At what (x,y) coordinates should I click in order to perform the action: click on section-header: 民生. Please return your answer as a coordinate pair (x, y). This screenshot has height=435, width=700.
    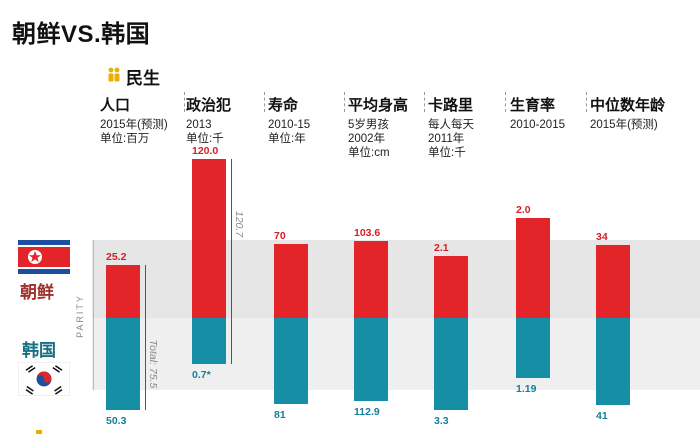
    Looking at the image, I should click on (133, 76).